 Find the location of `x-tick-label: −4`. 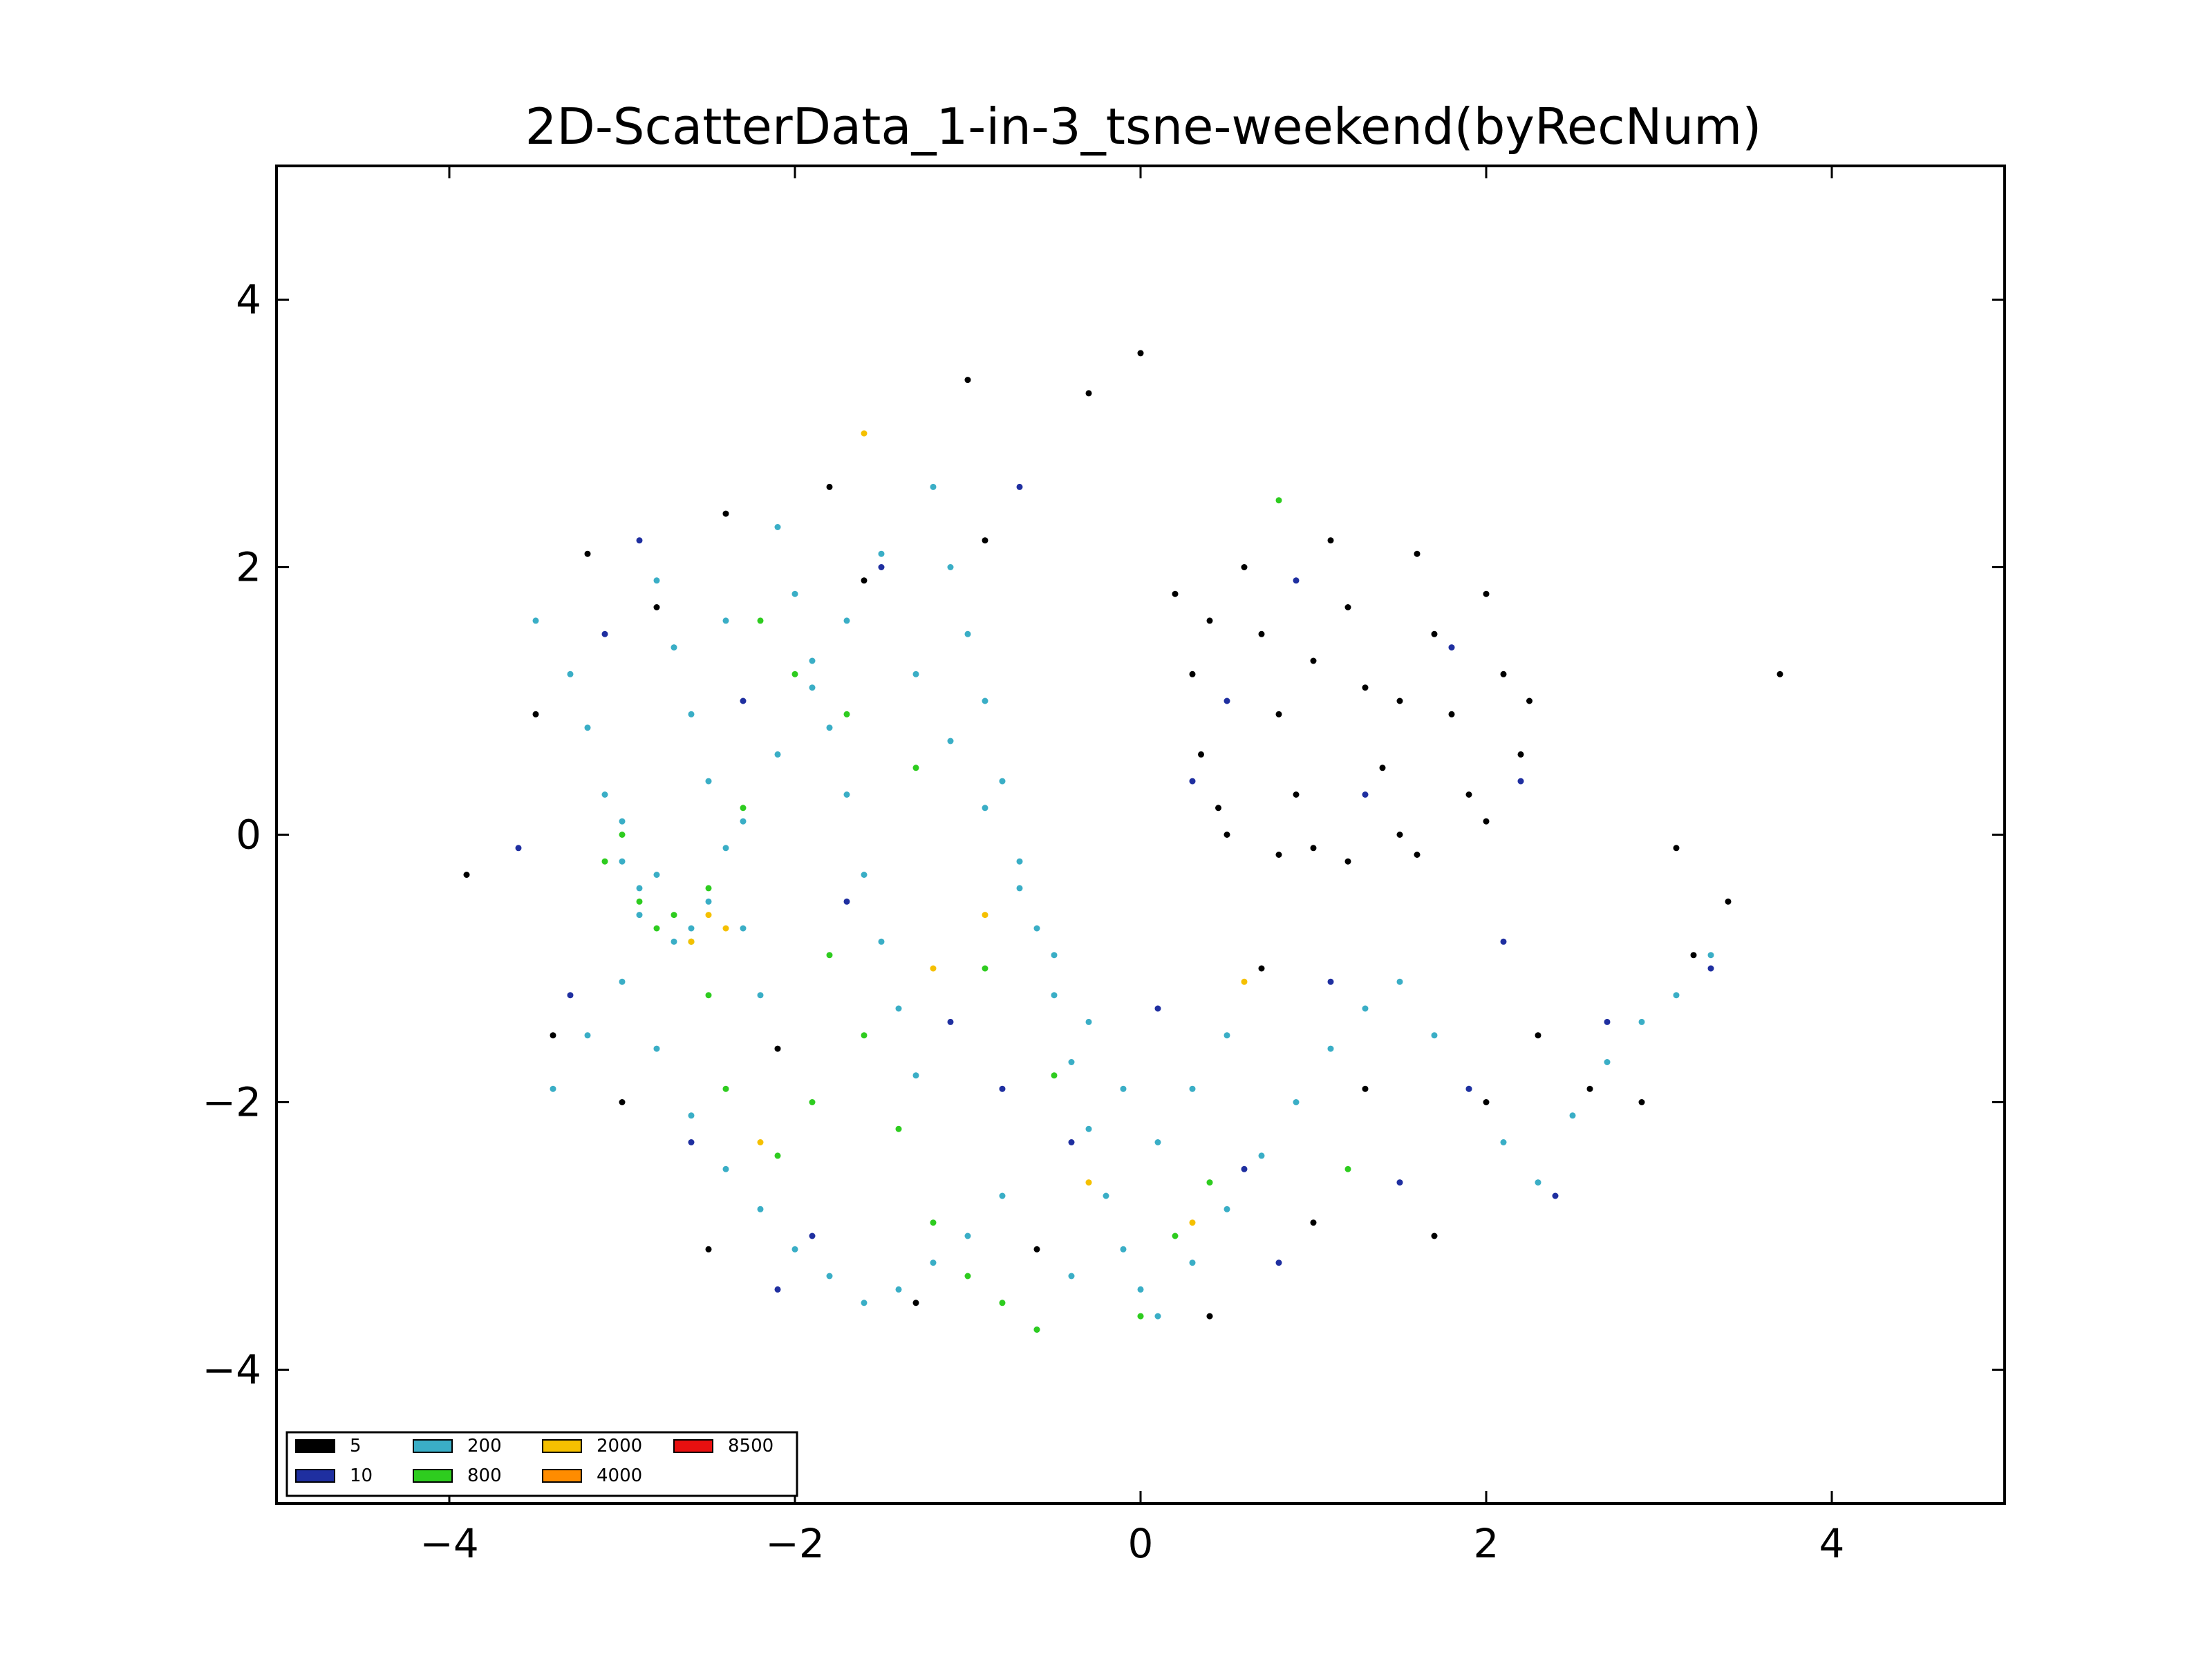

x-tick-label: −4 is located at coordinates (449, 1544).